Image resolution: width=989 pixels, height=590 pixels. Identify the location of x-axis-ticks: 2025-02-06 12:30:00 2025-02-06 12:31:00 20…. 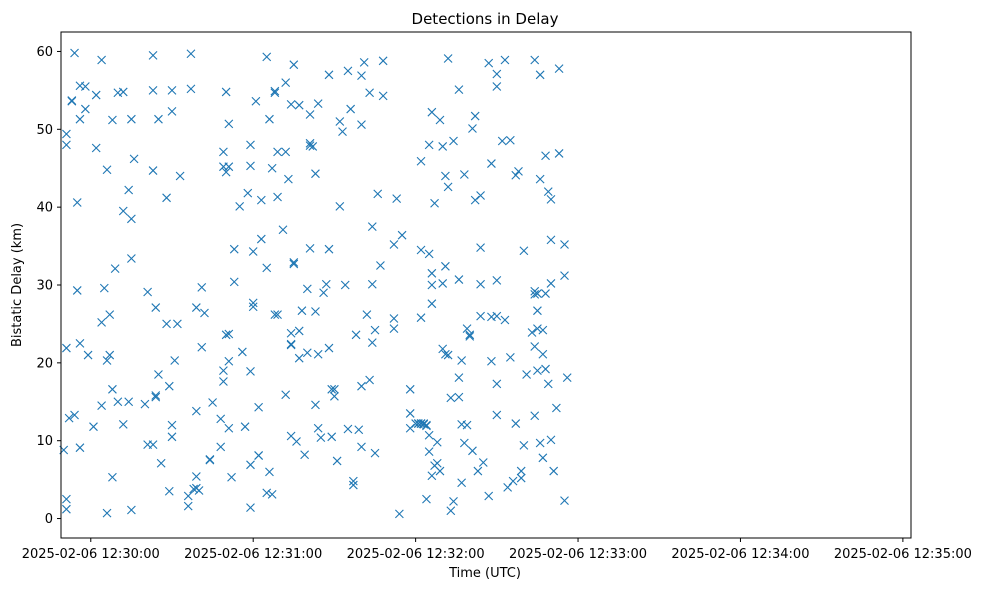
(497, 550).